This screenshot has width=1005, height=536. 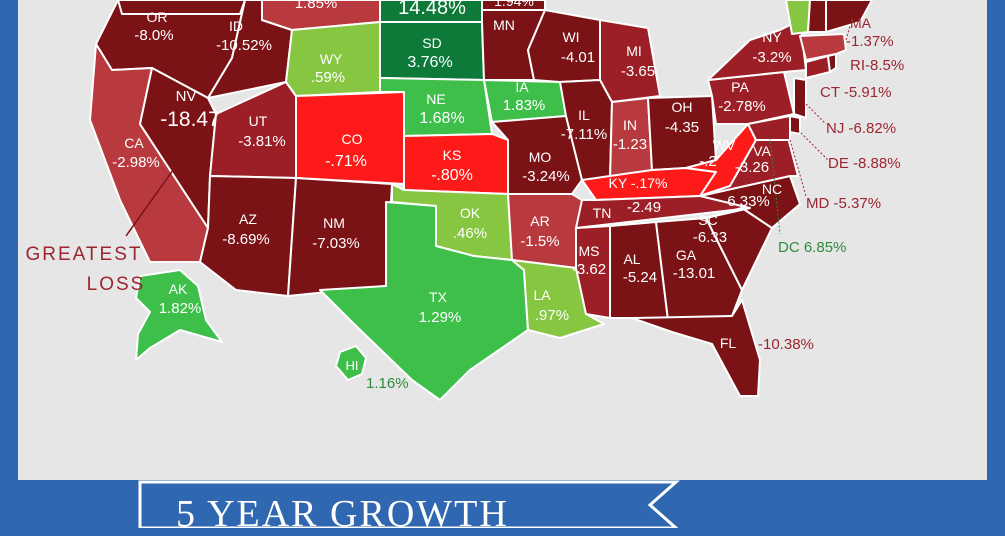 I want to click on label-nd-value: 14.48%, so click(x=432, y=9).